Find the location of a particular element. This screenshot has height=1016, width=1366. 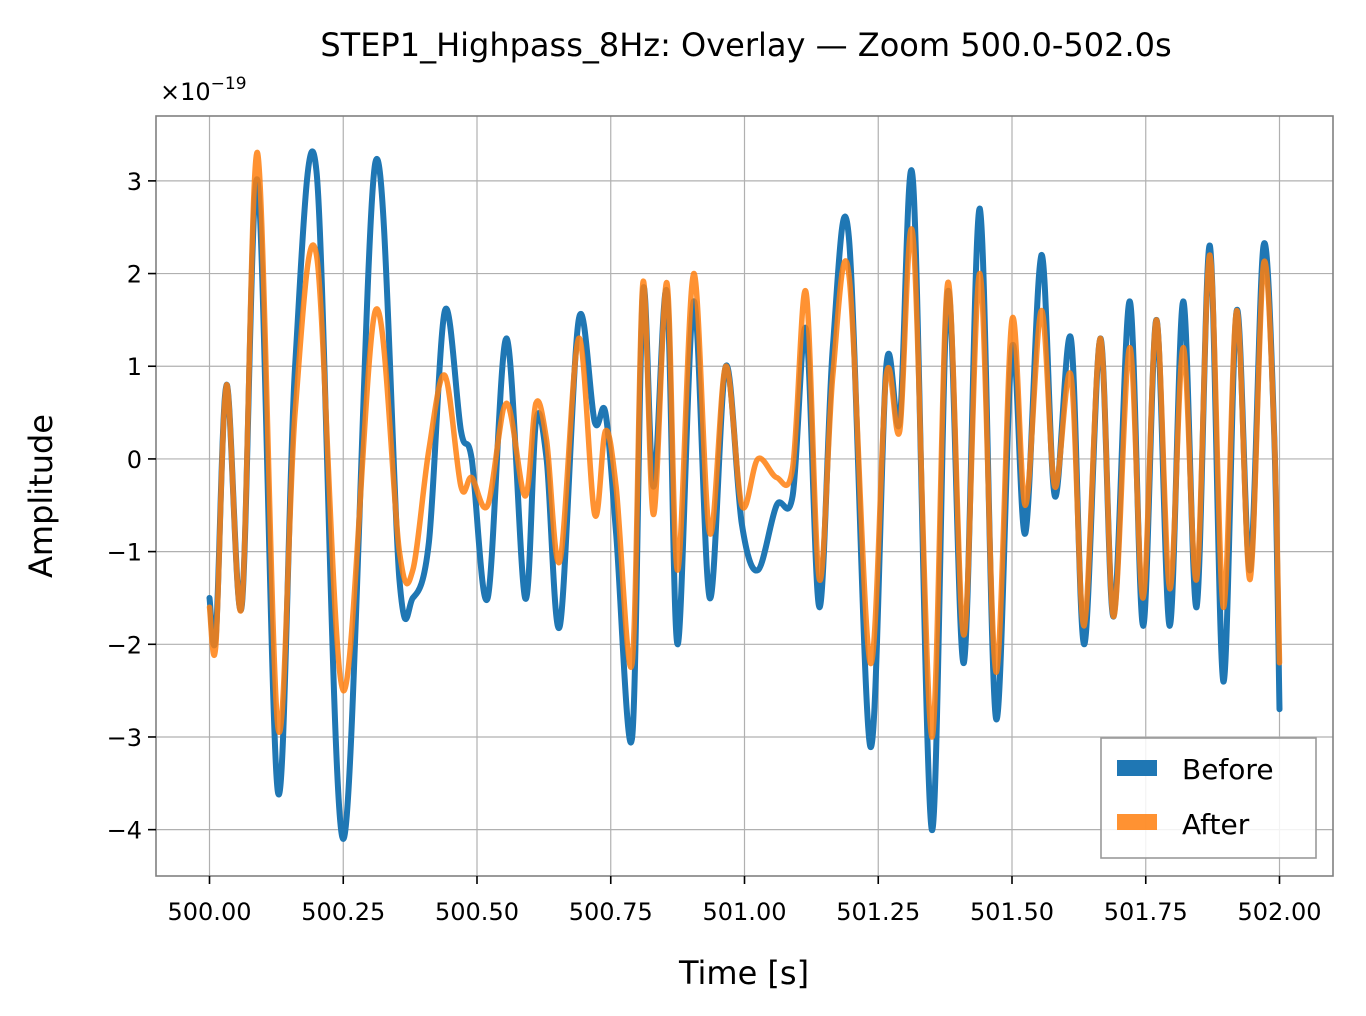

y-tick-label: 1 is located at coordinates (134, 367).